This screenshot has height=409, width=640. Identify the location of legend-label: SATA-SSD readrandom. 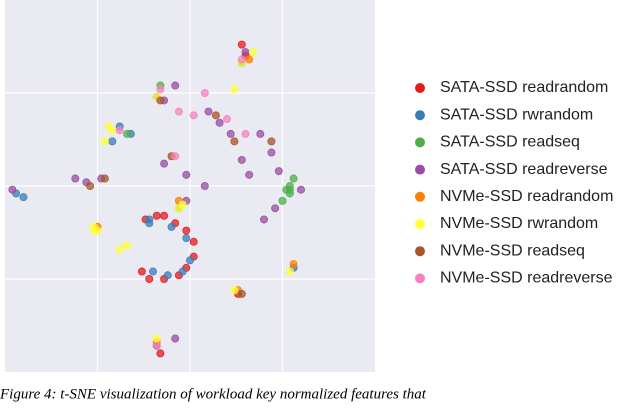
(524, 87).